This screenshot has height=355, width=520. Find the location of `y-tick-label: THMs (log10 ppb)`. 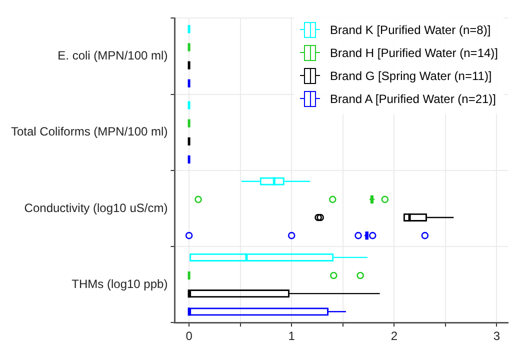

y-tick-label: THMs (log10 ppb) is located at coordinates (120, 283).